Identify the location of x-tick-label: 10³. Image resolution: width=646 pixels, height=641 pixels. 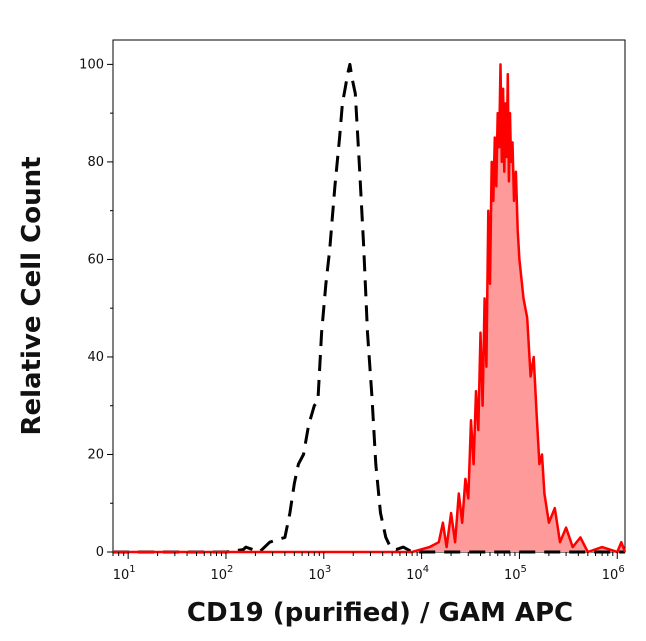
(319, 573).